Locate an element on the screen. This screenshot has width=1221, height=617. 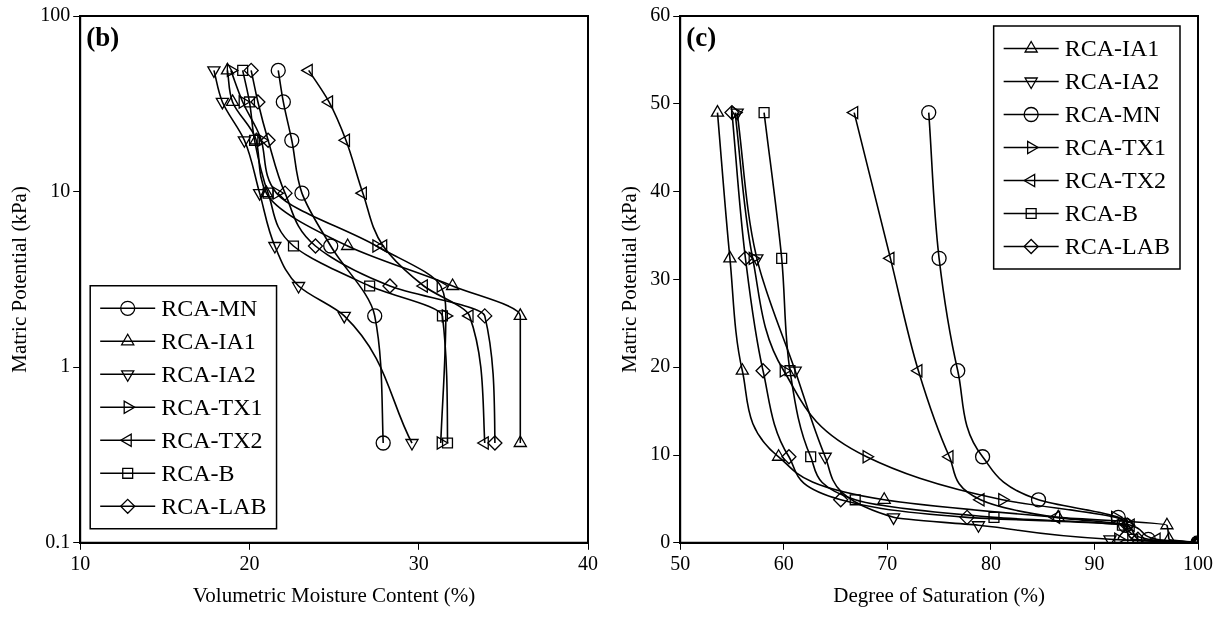
x-tick-label: 100 is located at coordinates (1198, 563).